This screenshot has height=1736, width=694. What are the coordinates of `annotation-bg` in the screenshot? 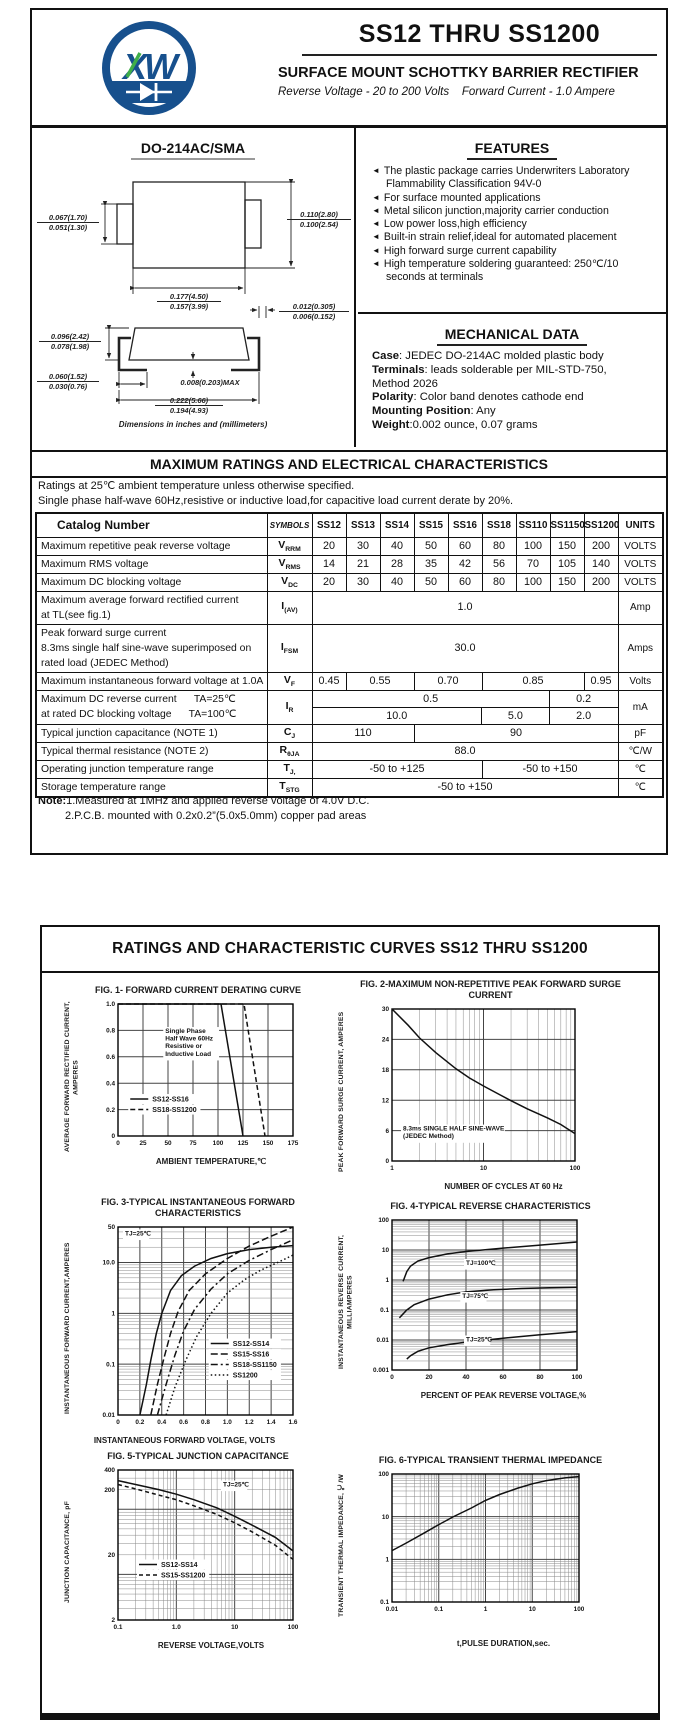 It's located at (452, 1133).